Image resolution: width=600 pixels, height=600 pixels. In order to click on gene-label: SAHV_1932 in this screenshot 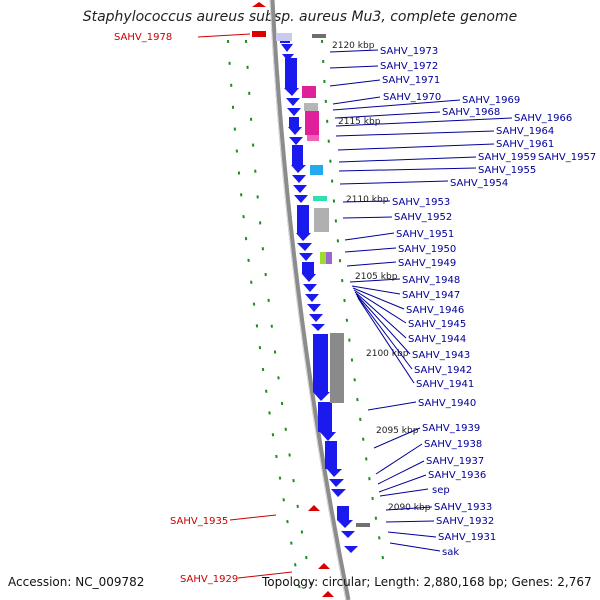, I will do `click(465, 521)`.